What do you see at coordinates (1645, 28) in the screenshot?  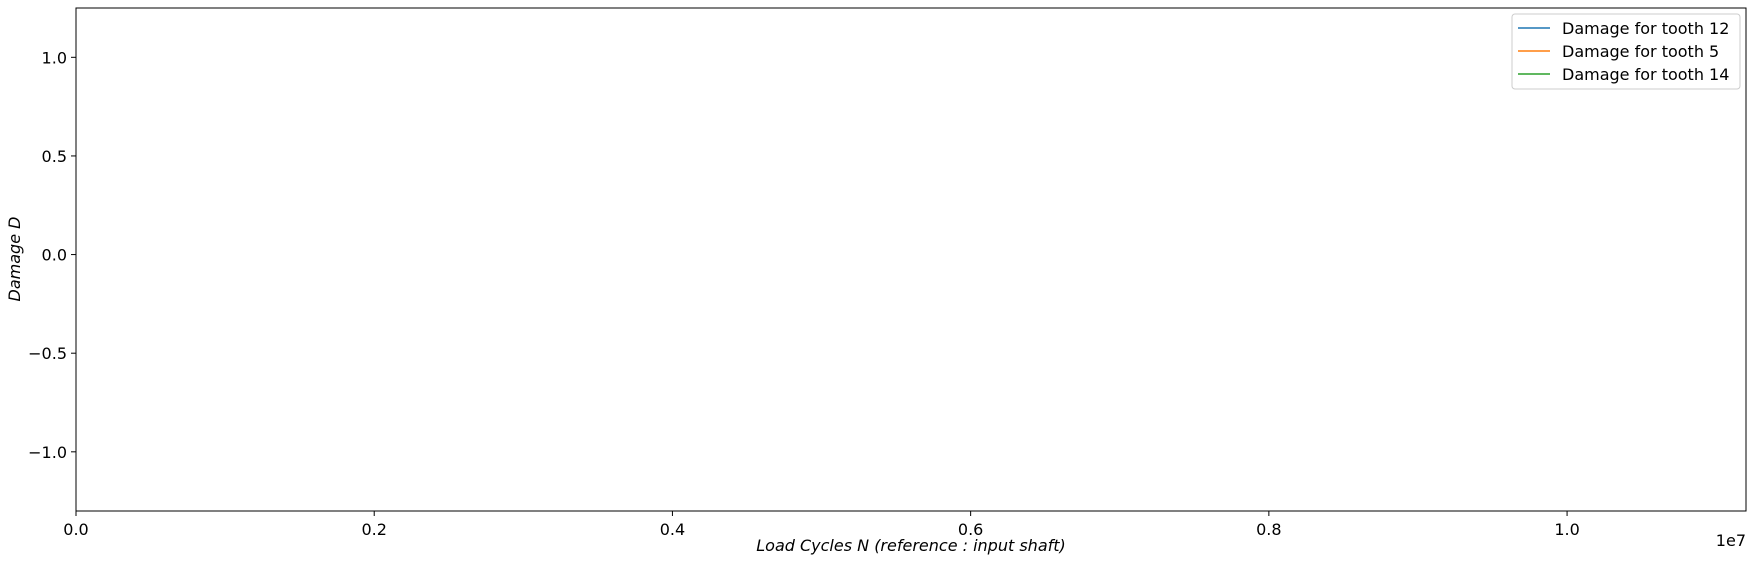 I see `legend-label: Damage for tooth 12` at bounding box center [1645, 28].